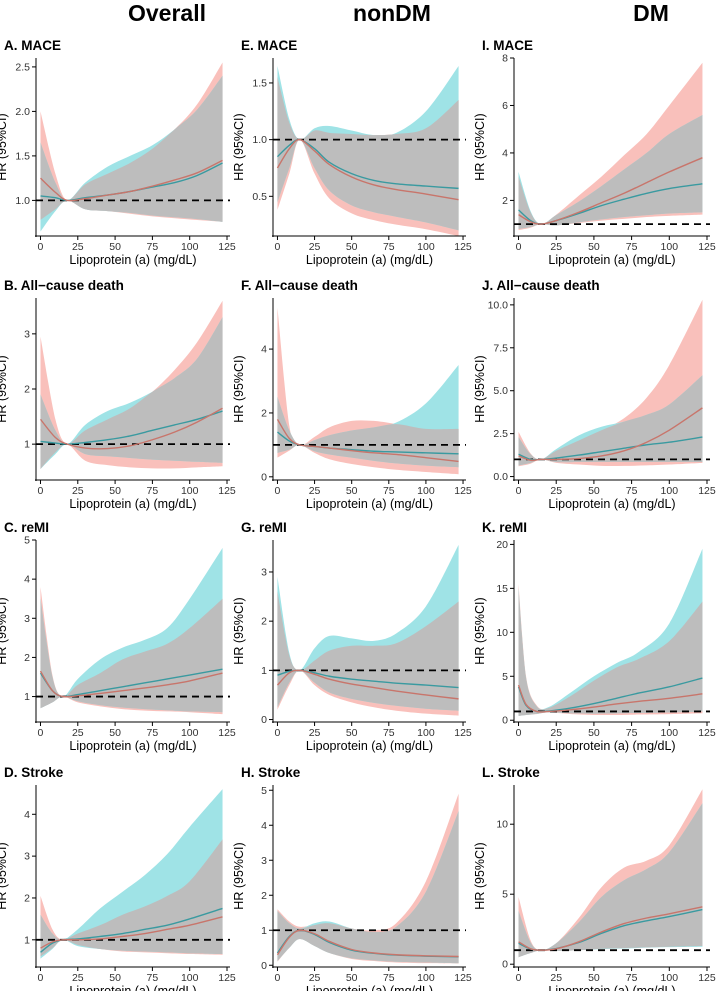 Image resolution: width=718 pixels, height=991 pixels. I want to click on y-tick-label: 2.5, so click(22, 67).